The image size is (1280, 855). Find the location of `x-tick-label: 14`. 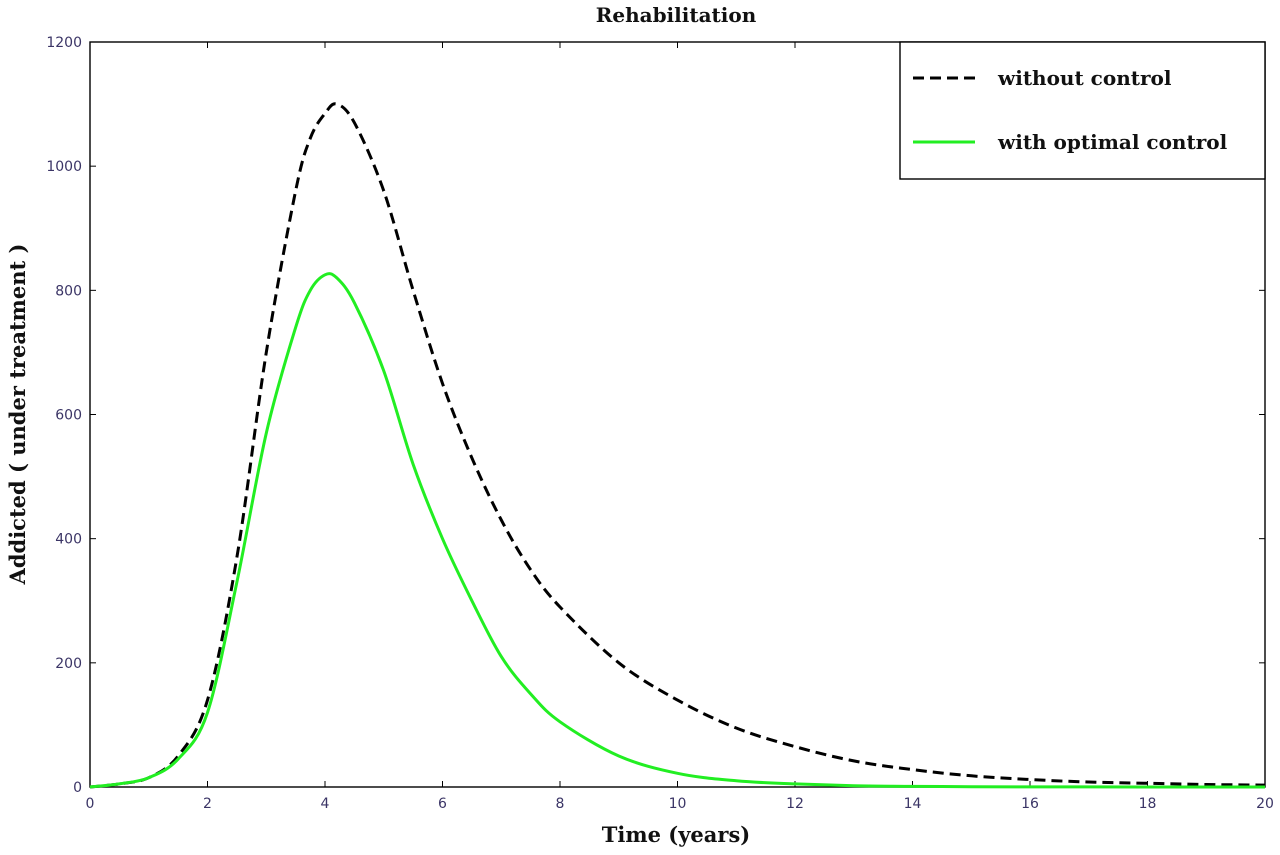

x-tick-label: 14 is located at coordinates (913, 804).